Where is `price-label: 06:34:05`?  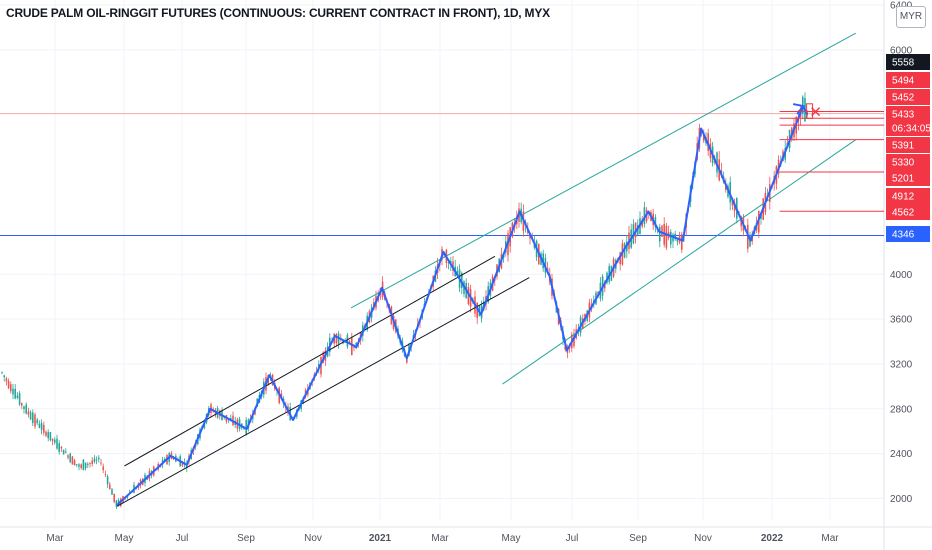 price-label: 06:34:05 is located at coordinates (908, 128).